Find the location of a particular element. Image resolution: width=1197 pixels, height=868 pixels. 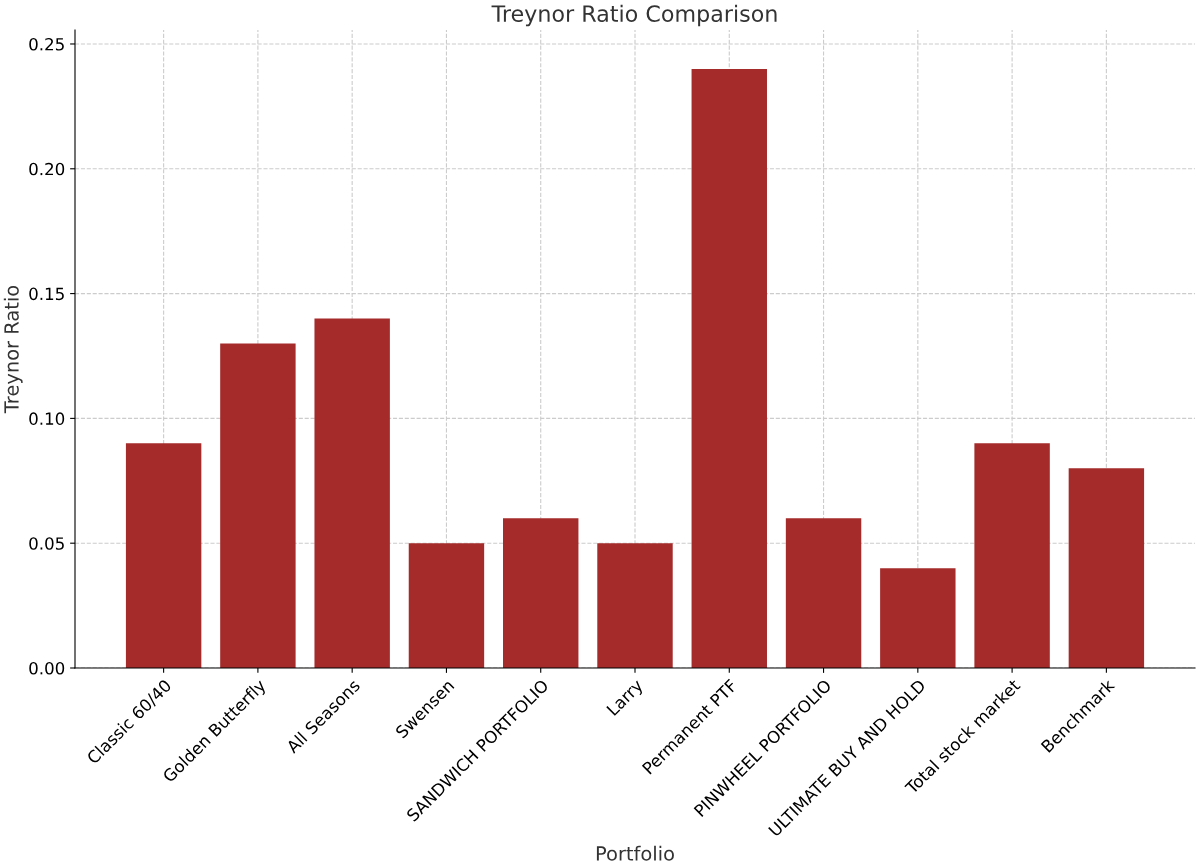

y-tick-label: 0.20 is located at coordinates (47, 169).